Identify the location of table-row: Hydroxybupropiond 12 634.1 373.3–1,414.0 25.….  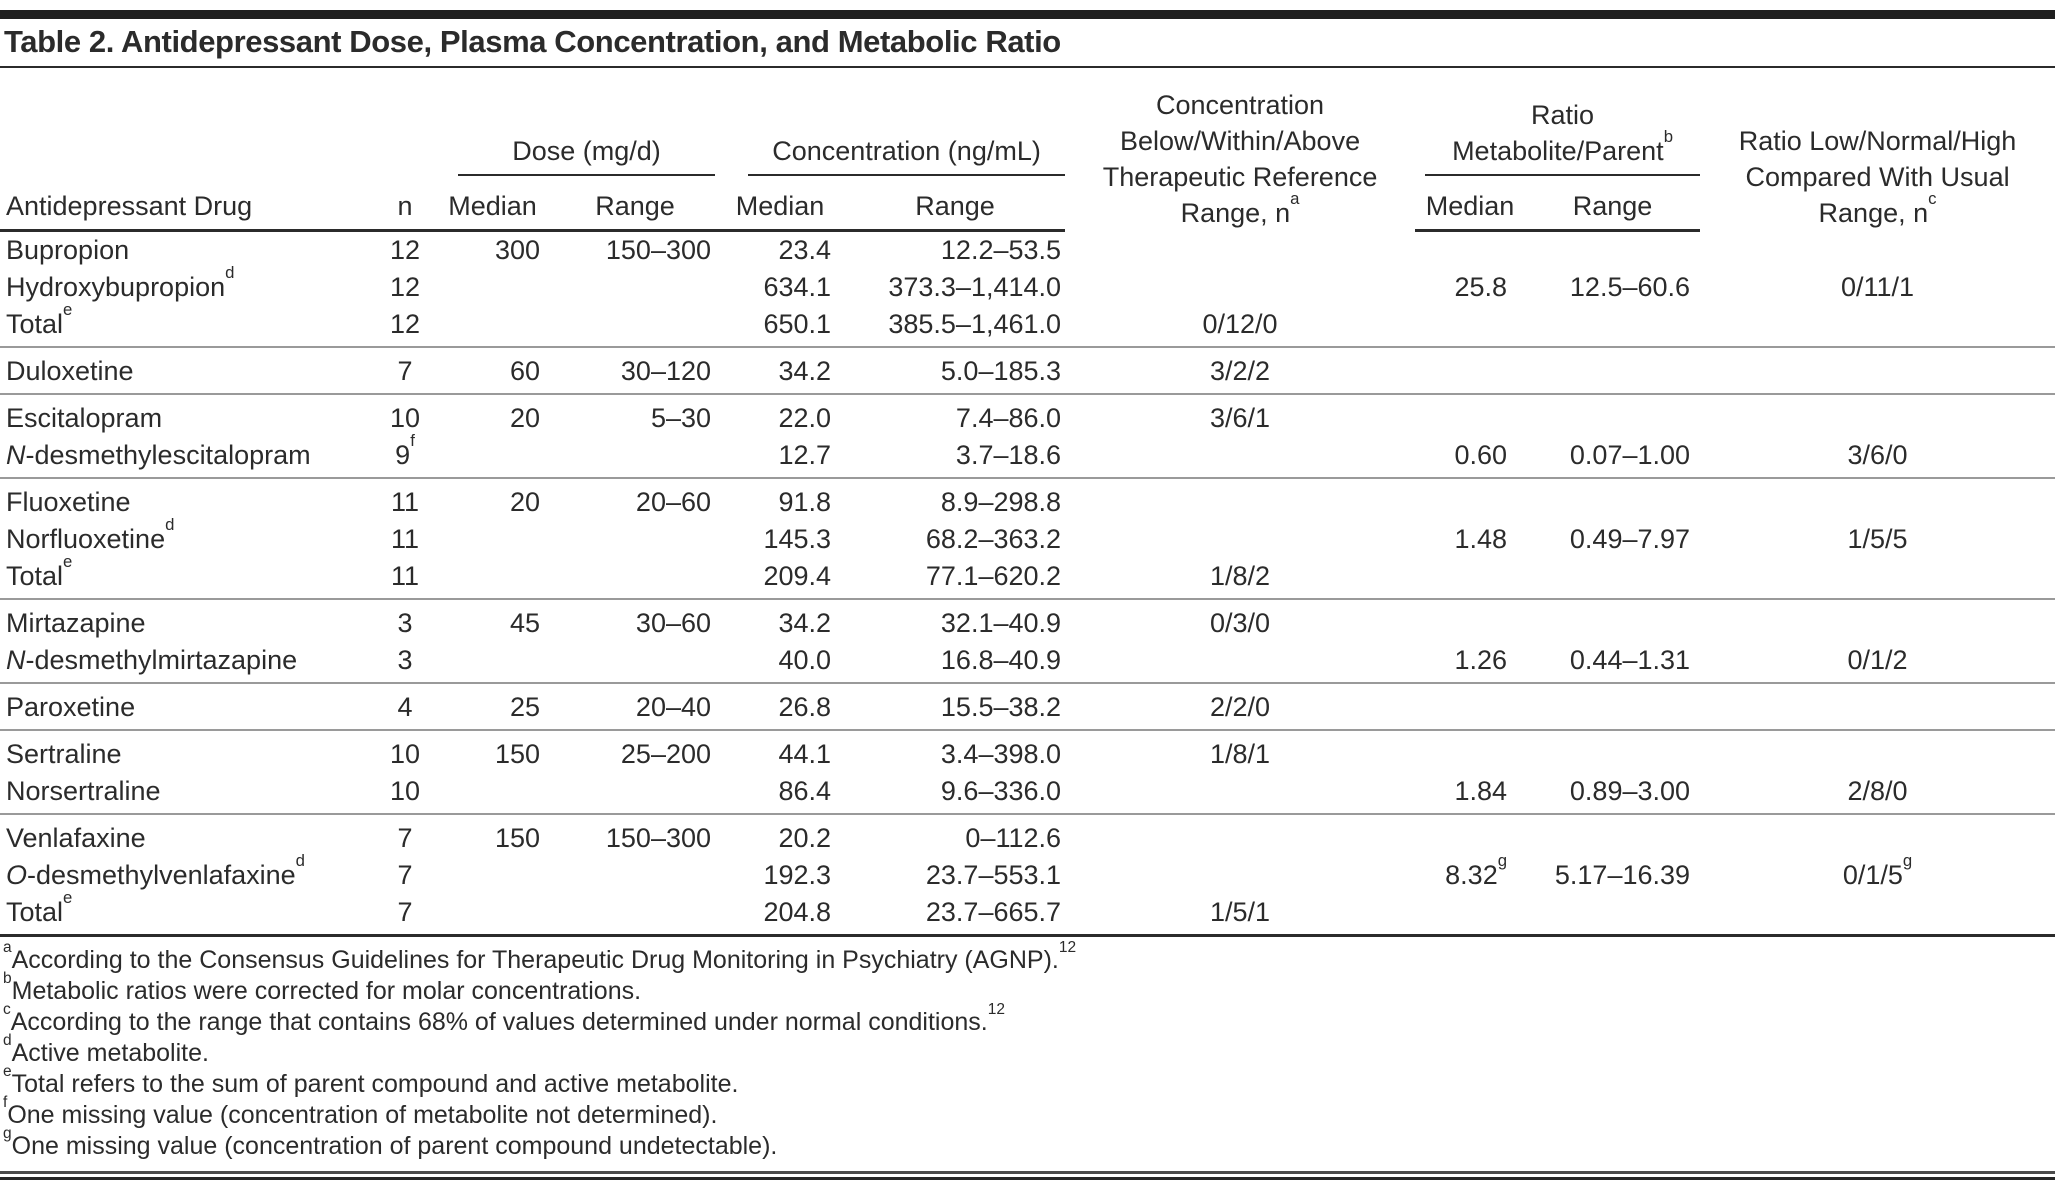
(1027, 285).